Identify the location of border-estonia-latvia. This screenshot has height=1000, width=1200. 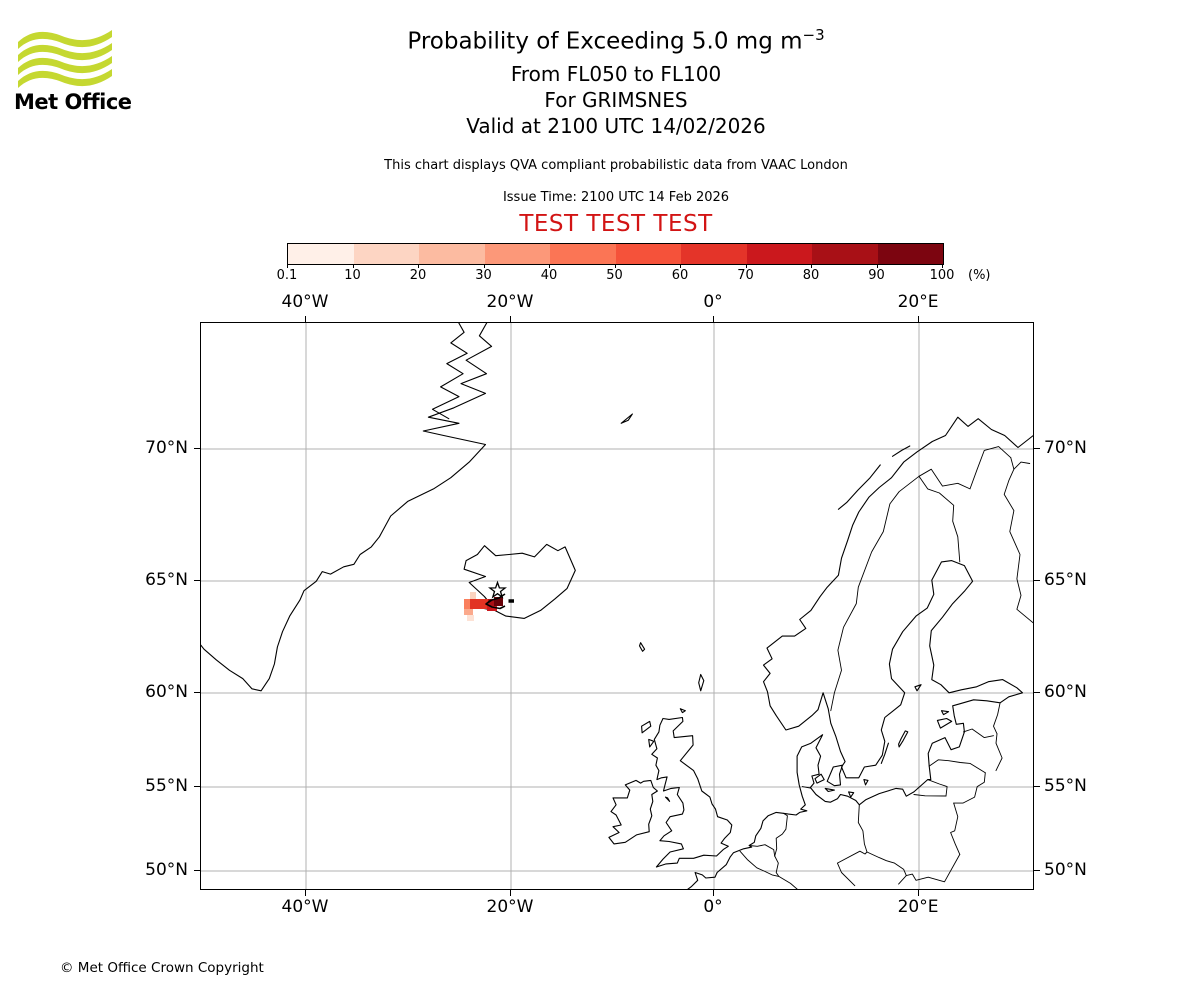
(978, 733).